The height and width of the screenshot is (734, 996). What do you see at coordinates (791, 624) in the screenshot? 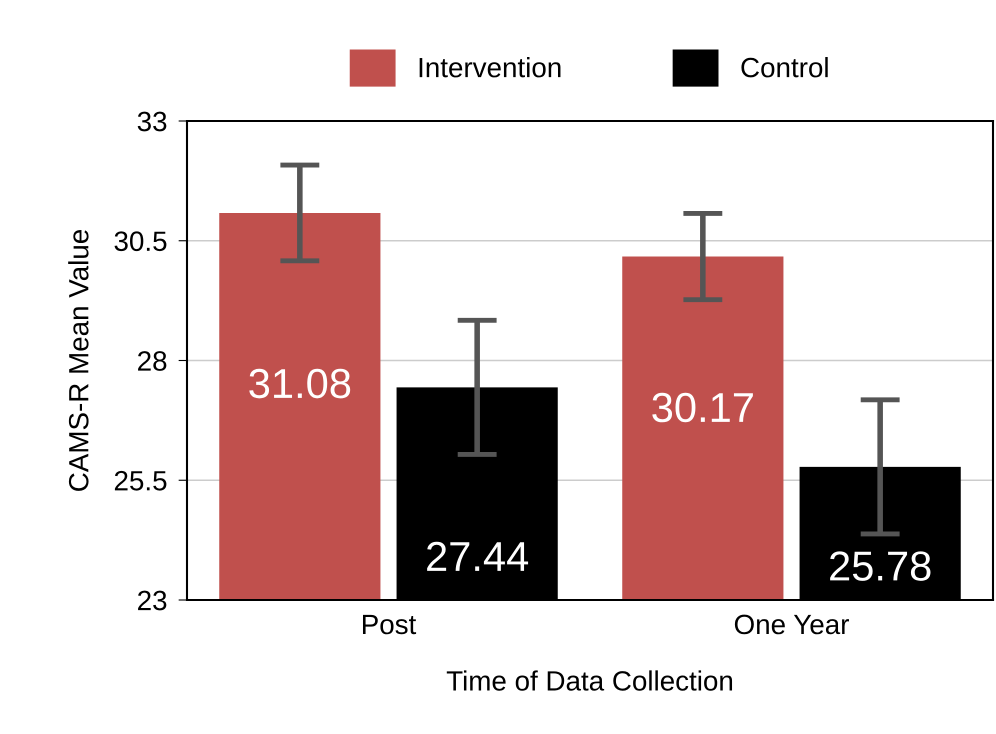
I see `x-tick-label: One Year` at bounding box center [791, 624].